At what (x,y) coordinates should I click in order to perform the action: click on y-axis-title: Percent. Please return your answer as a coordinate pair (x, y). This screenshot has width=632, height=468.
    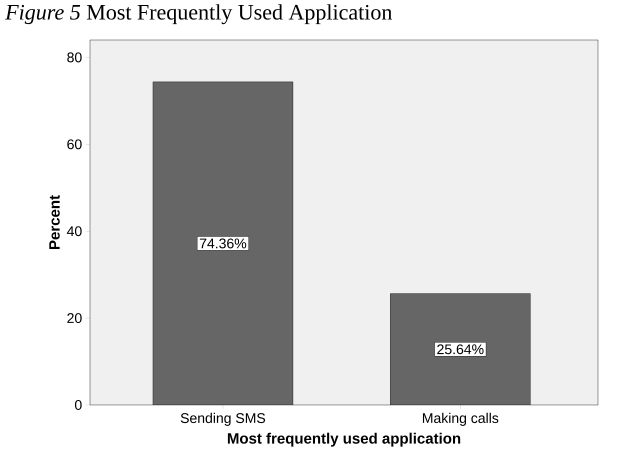
    Looking at the image, I should click on (54, 222).